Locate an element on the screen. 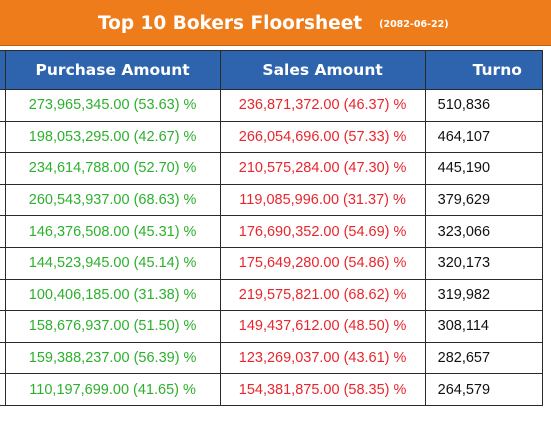  page-title: Top 10 Bokers Floorsheet is located at coordinates (230, 23).